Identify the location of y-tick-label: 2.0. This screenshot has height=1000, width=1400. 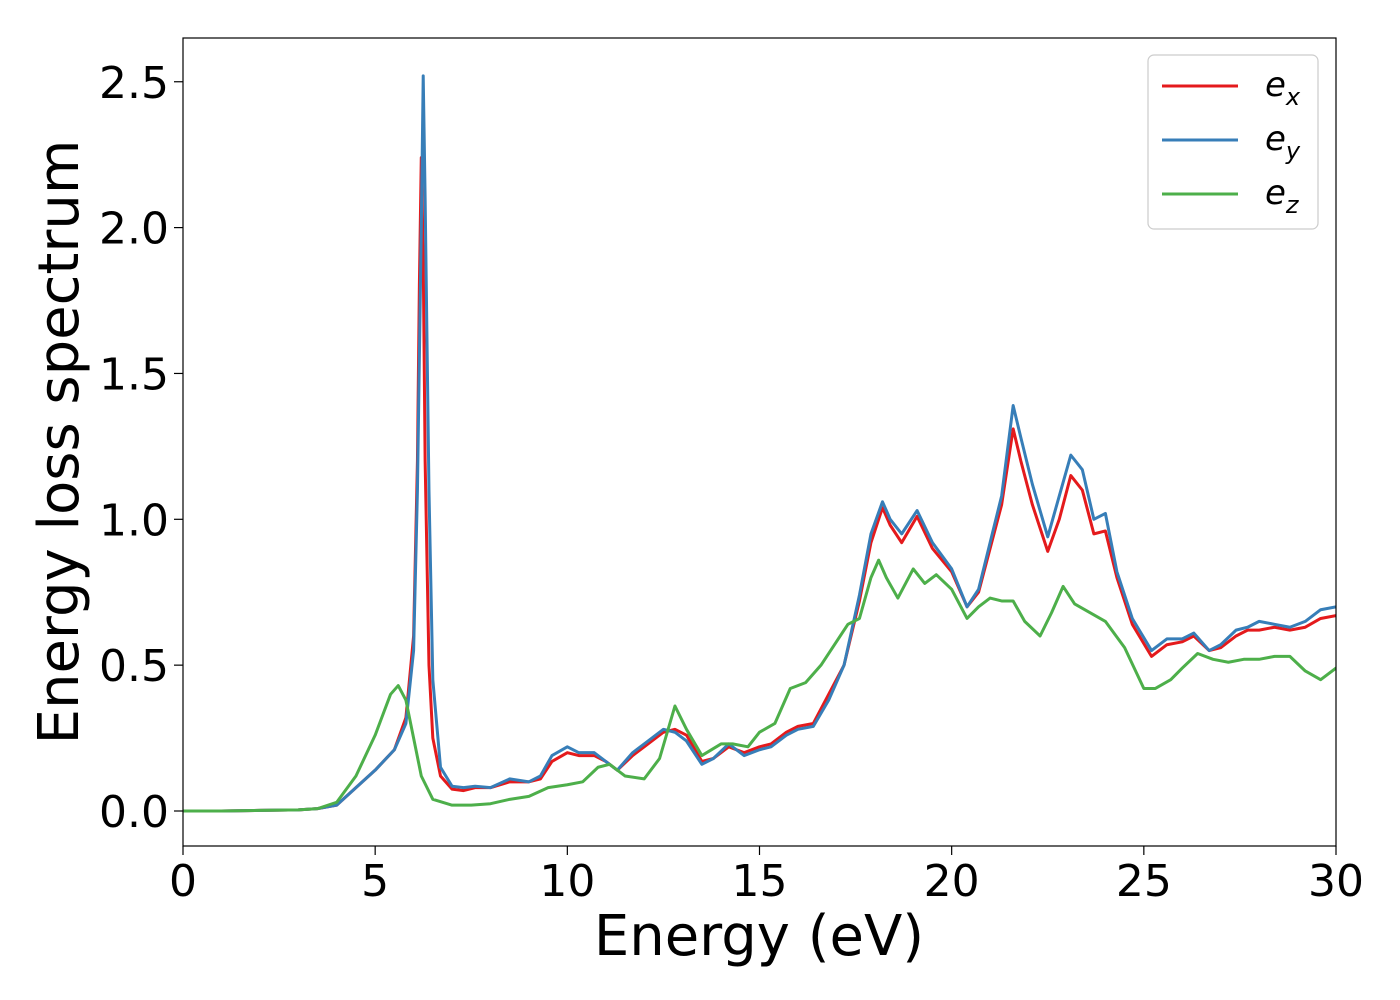
(134, 229).